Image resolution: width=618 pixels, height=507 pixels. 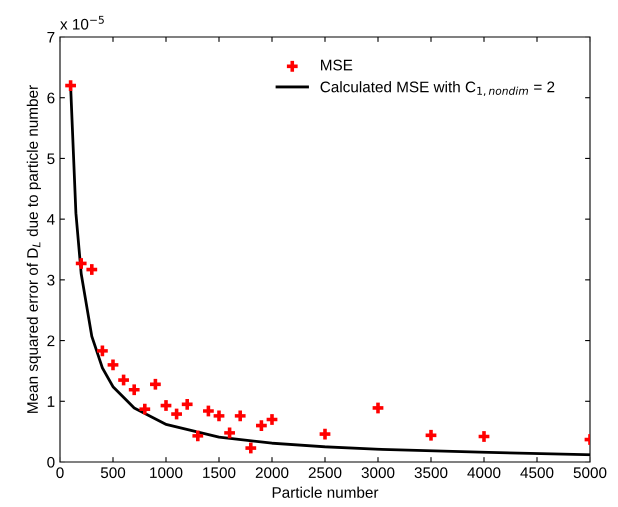 What do you see at coordinates (272, 472) in the screenshot?
I see `x-tick-label: 2000` at bounding box center [272, 472].